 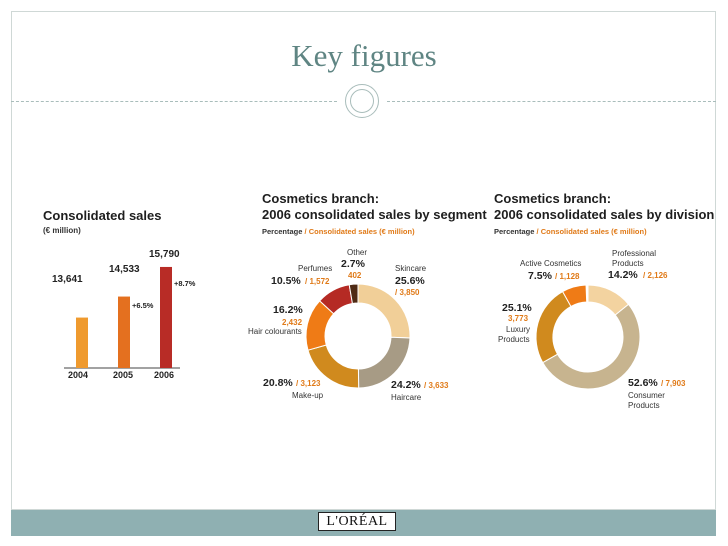 What do you see at coordinates (406, 385) in the screenshot?
I see `slice-percent: 24.2%` at bounding box center [406, 385].